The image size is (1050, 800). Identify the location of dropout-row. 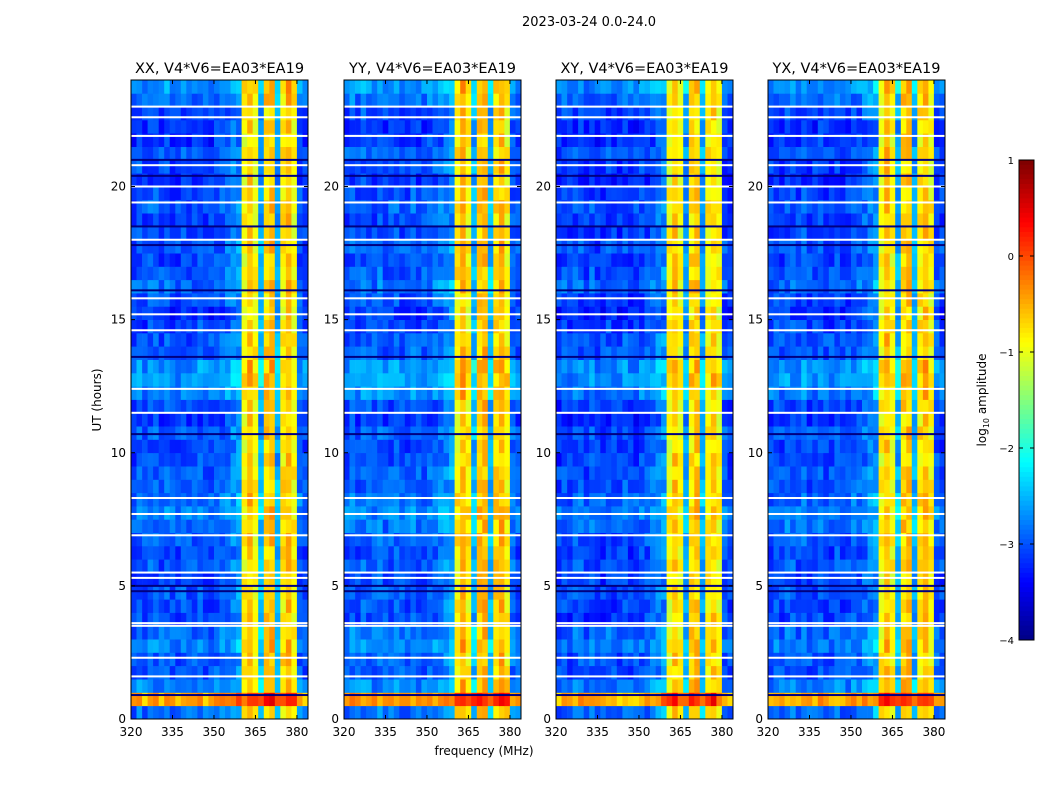
(219, 175).